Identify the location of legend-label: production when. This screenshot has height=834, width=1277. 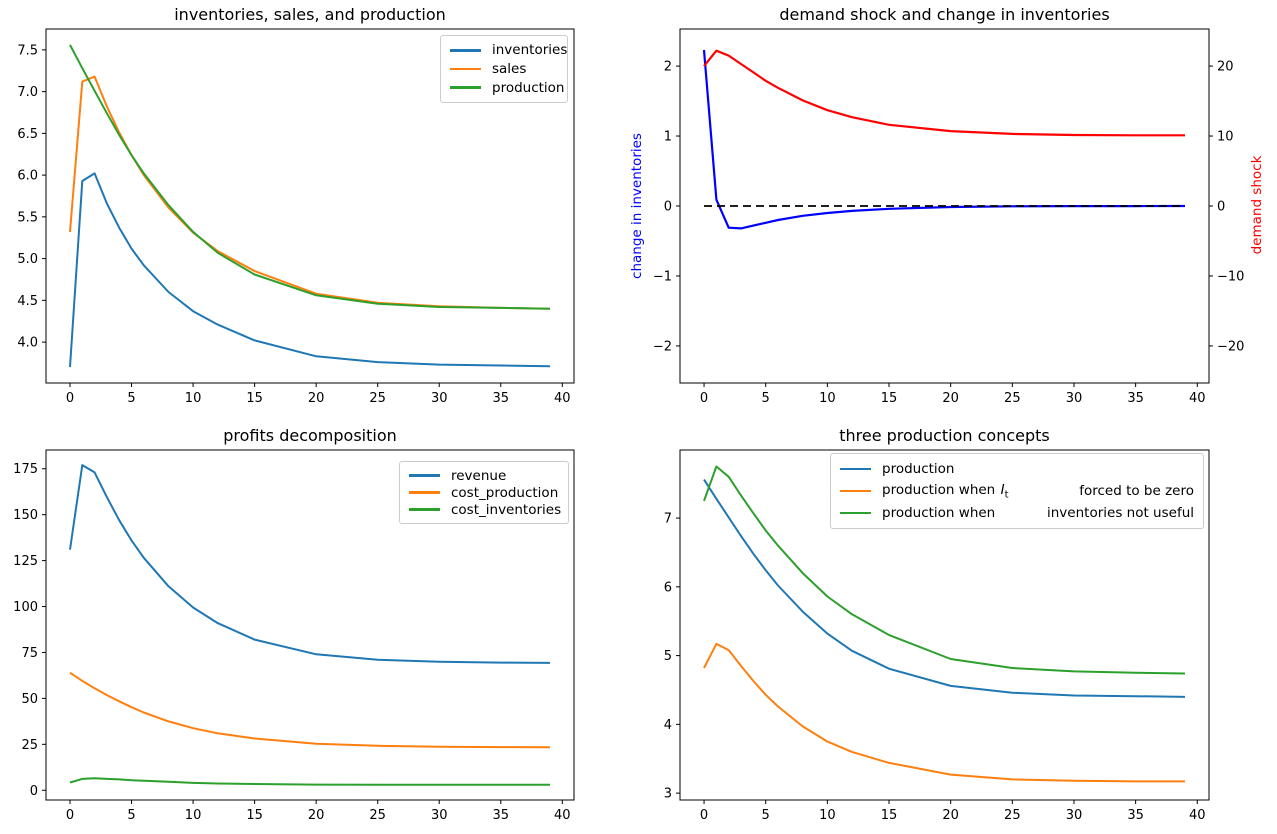
(939, 512).